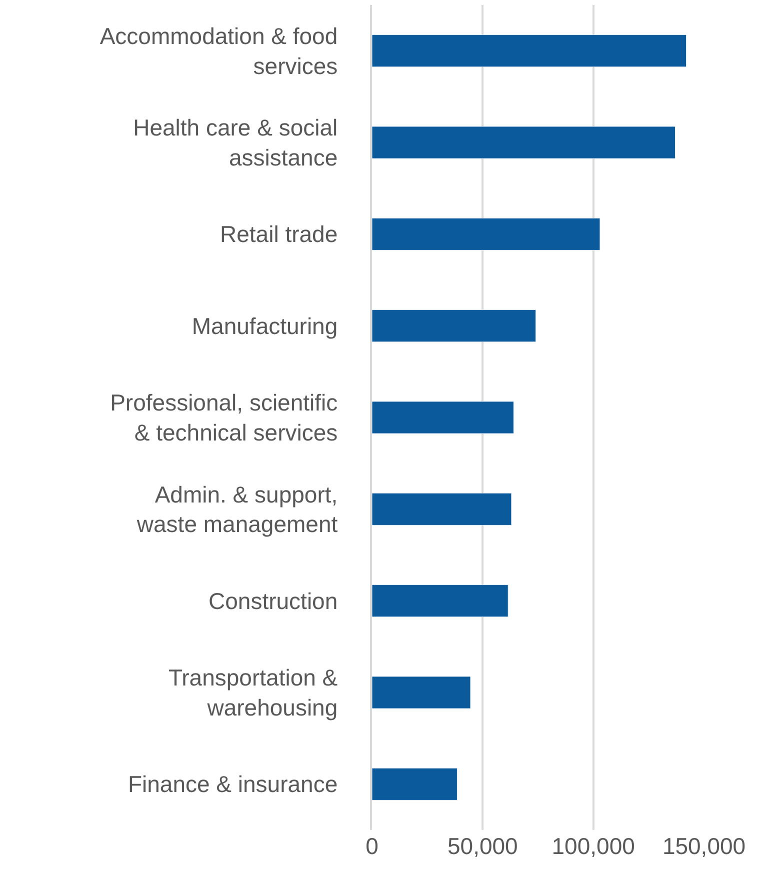 The width and height of the screenshot is (759, 880). What do you see at coordinates (704, 846) in the screenshot?
I see `x-tick-label: 150,000` at bounding box center [704, 846].